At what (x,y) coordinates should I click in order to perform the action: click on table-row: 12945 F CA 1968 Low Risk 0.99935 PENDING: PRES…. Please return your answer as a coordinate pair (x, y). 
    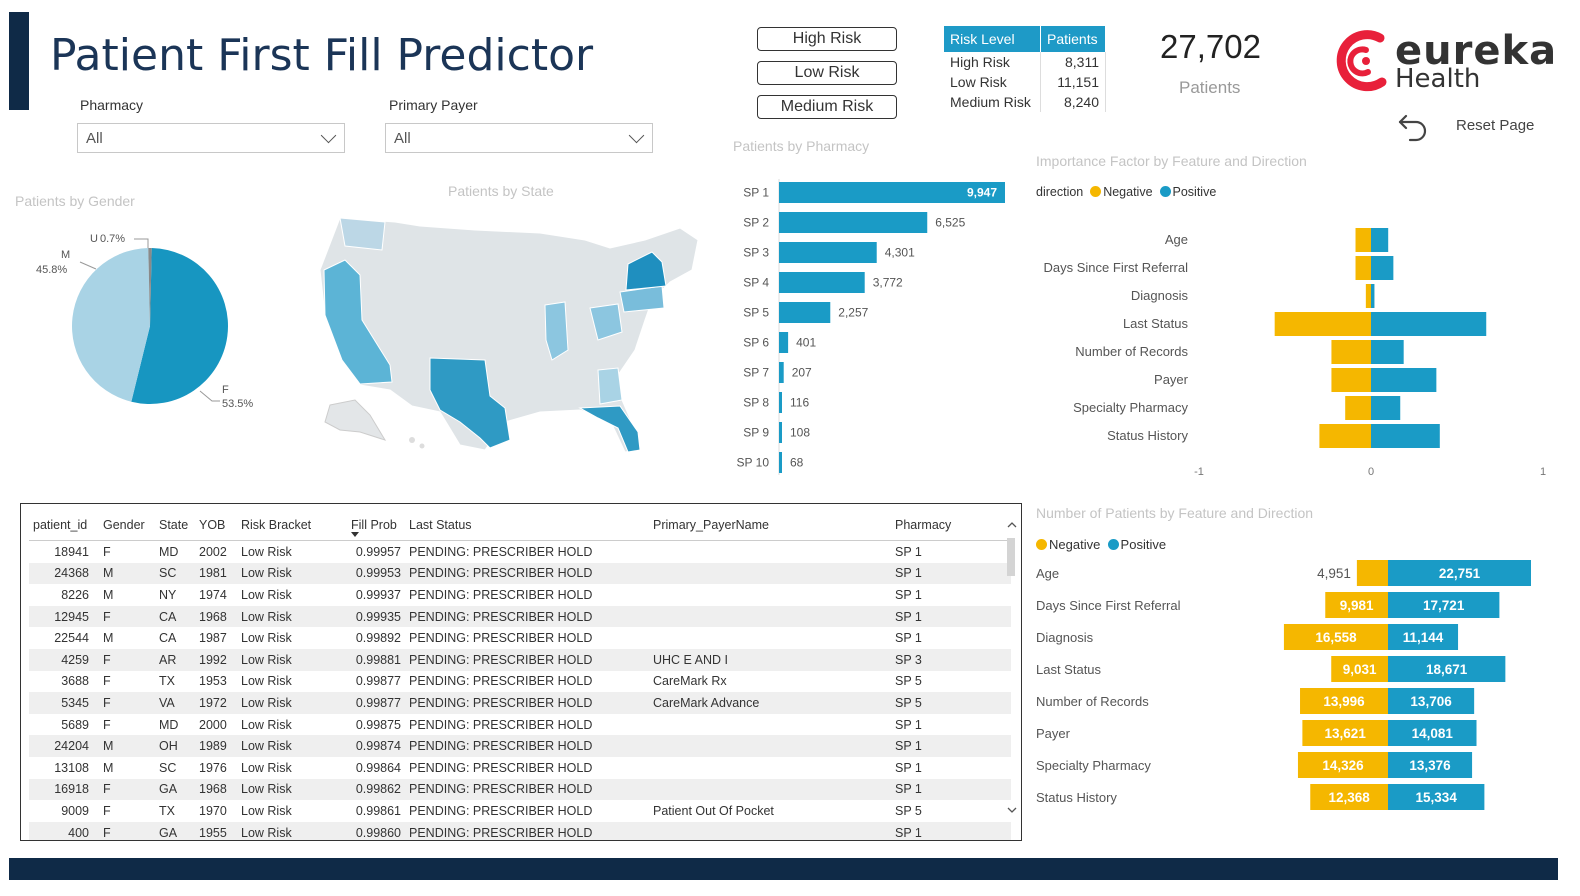
    Looking at the image, I should click on (520, 616).